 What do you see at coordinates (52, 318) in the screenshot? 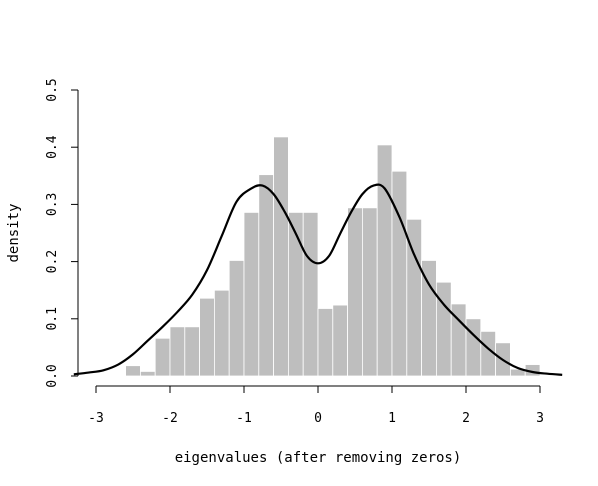
I see `y-tick-label: 0.1` at bounding box center [52, 318].